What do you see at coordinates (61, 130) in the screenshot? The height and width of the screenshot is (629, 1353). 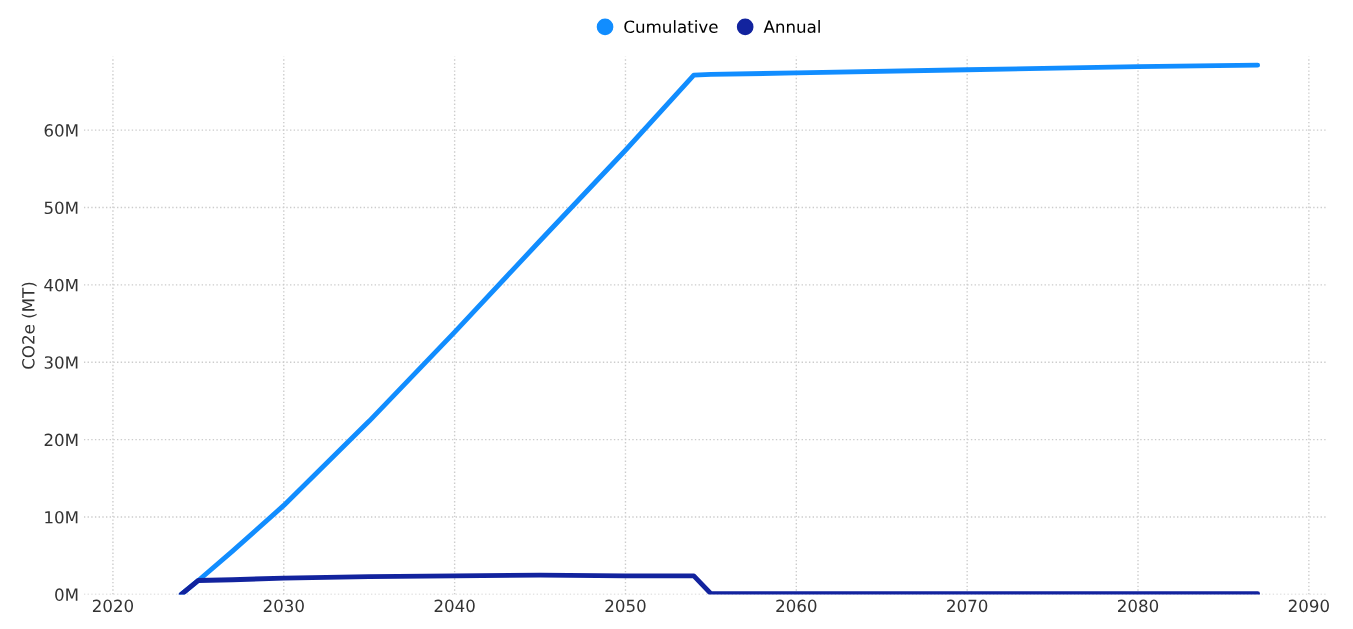 I see `y-tick-label: 60M` at bounding box center [61, 130].